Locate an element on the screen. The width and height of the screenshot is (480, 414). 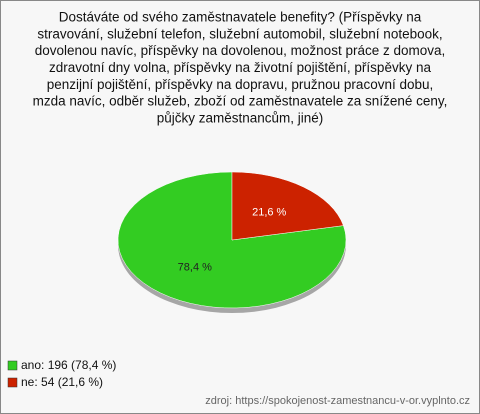
data-label: 78,4 % is located at coordinates (195, 267).